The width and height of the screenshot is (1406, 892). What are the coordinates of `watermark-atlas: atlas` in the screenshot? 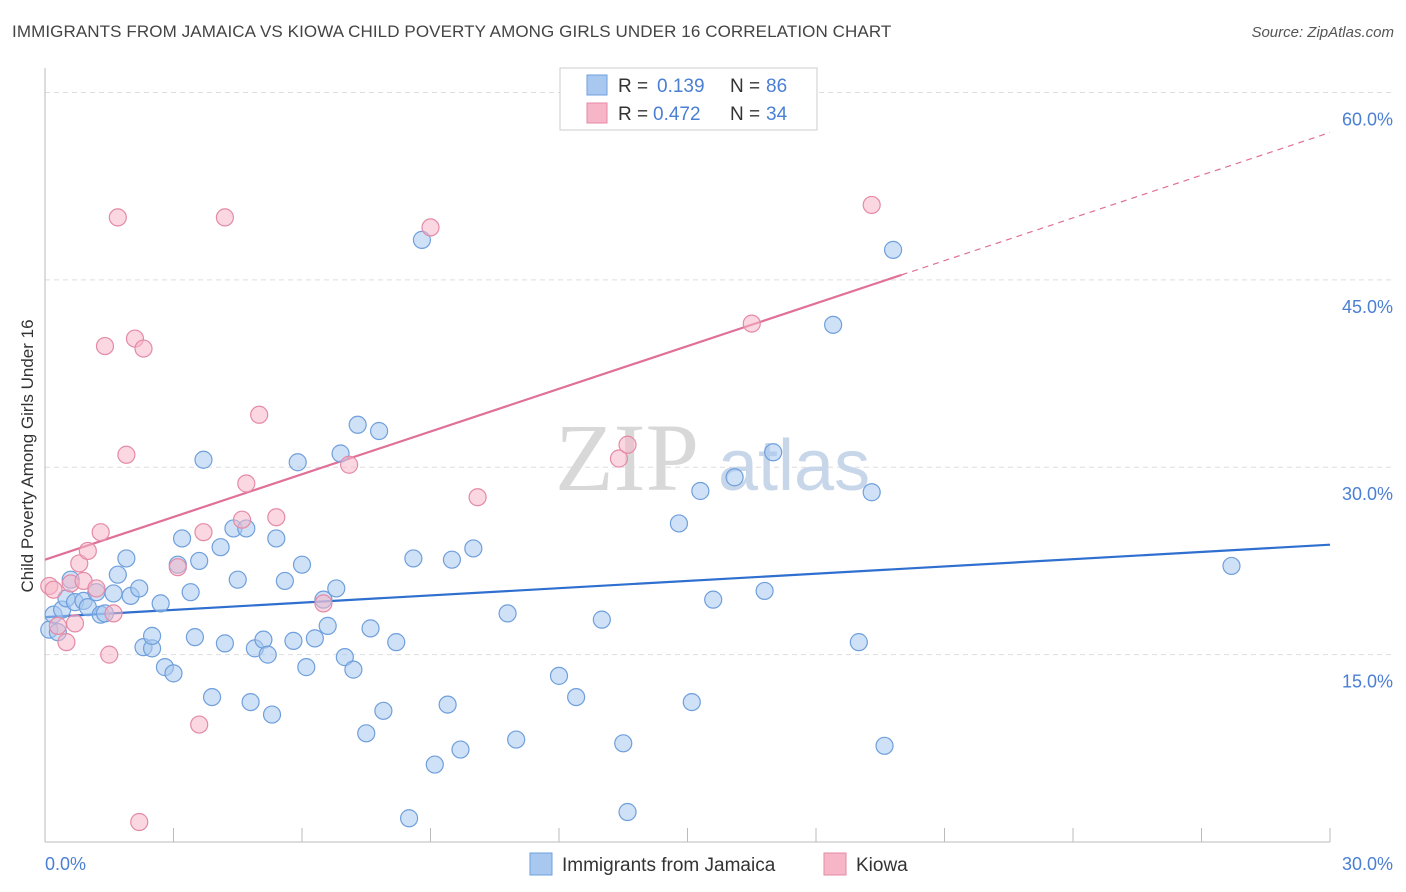 It's located at (794, 466).